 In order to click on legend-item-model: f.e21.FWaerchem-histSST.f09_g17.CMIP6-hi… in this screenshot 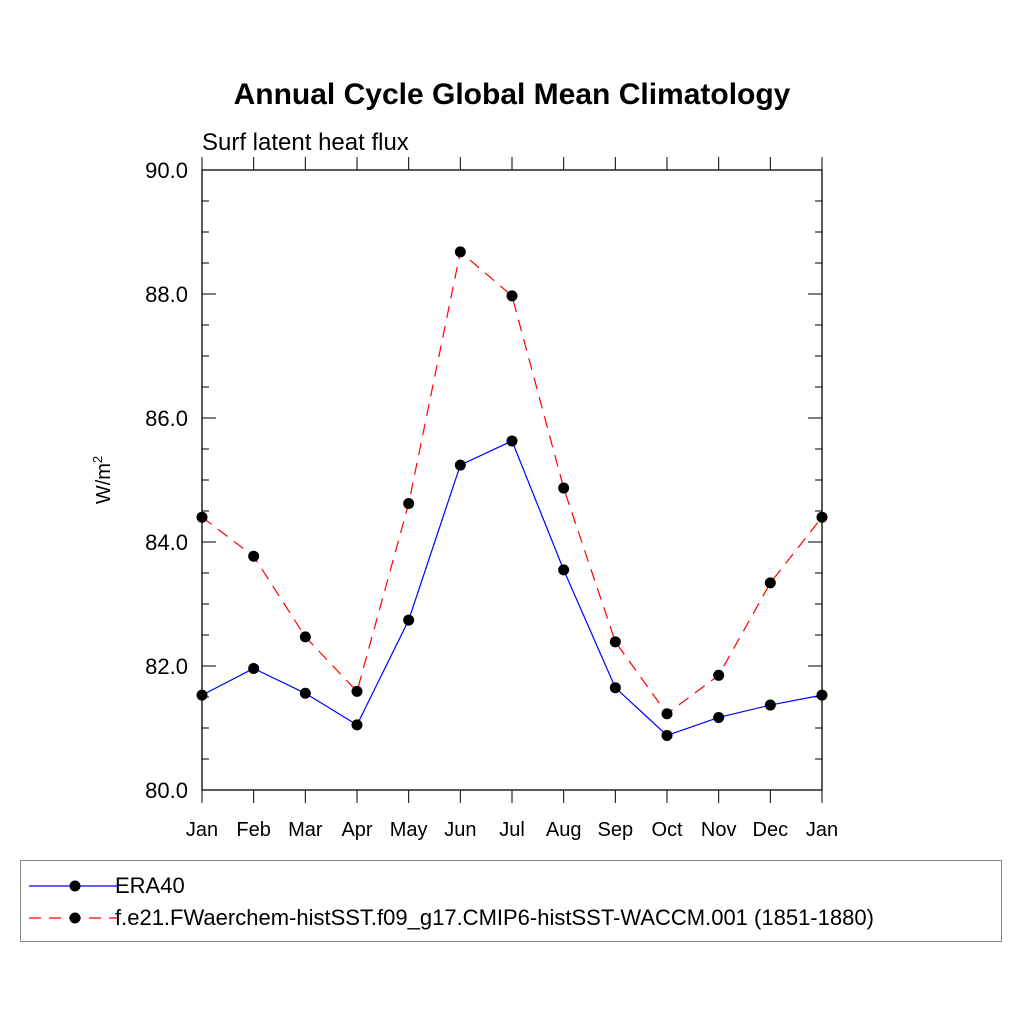, I will do `click(511, 918)`.